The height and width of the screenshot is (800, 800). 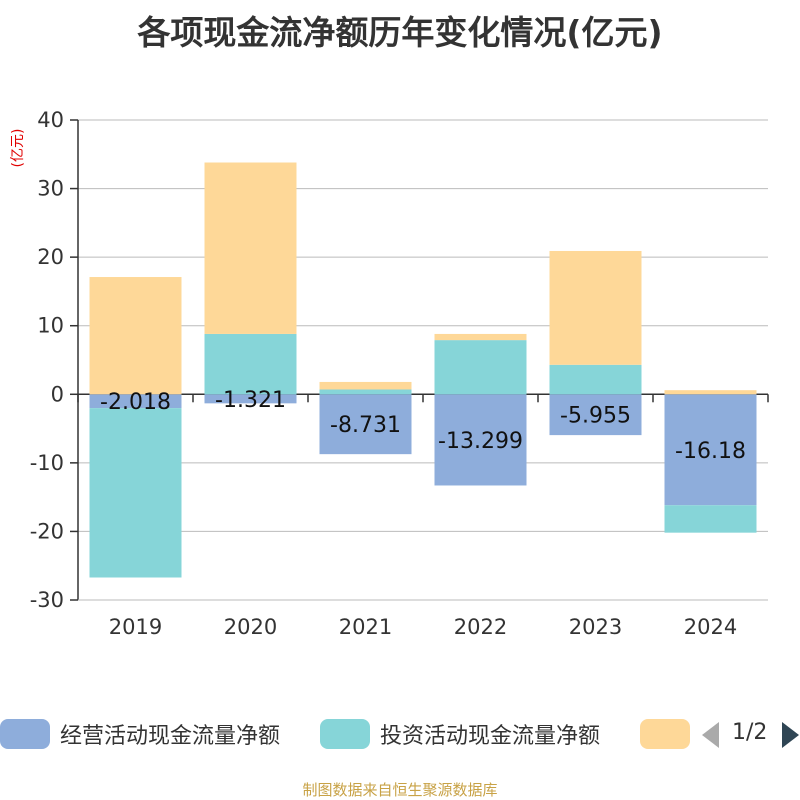 I want to click on bar-investing-2020, so click(x=250, y=364).